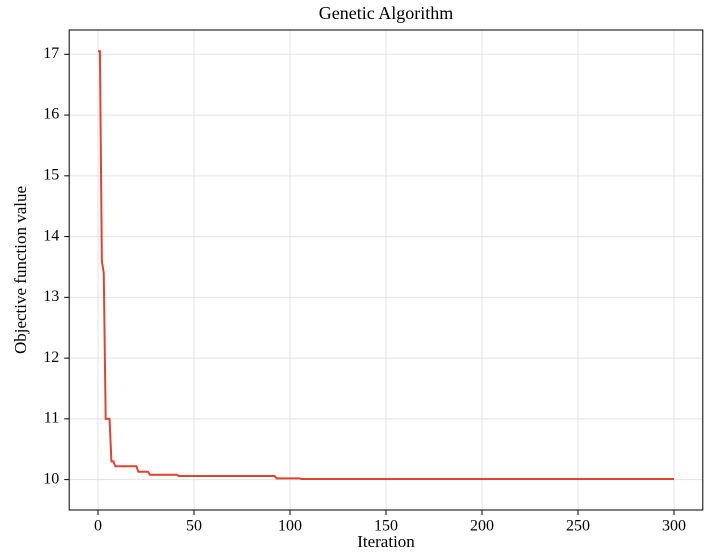 The width and height of the screenshot is (720, 555). Describe the element at coordinates (51, 235) in the screenshot. I see `y-tick-label: 14` at that location.